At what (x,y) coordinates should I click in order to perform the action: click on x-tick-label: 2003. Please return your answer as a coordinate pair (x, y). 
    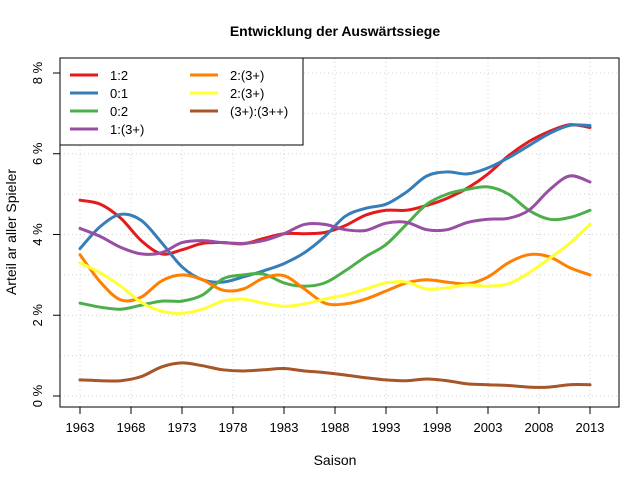
    Looking at the image, I should click on (488, 427).